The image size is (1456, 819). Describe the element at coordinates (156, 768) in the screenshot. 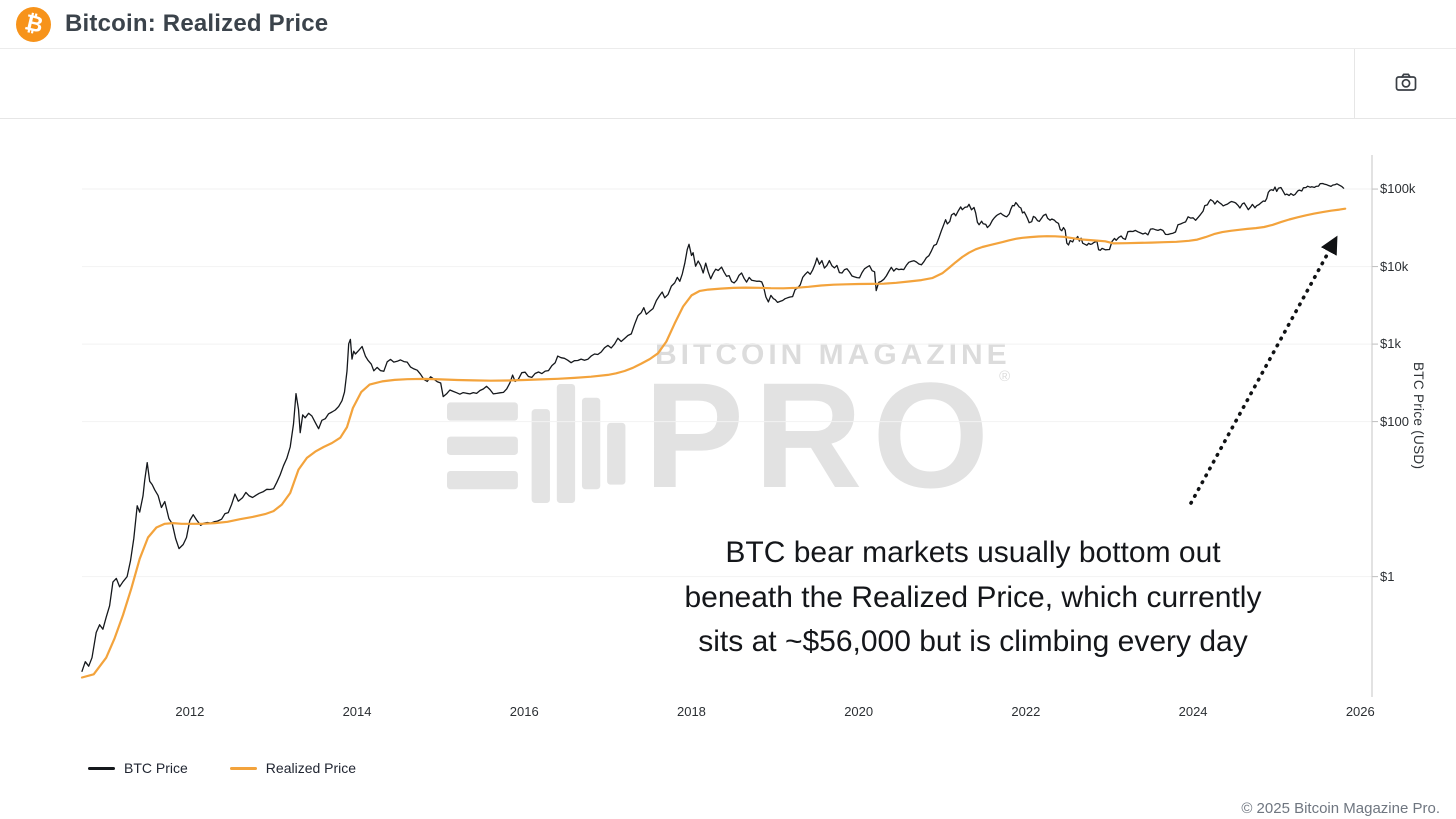

I see `legend-label: BTC Price` at that location.